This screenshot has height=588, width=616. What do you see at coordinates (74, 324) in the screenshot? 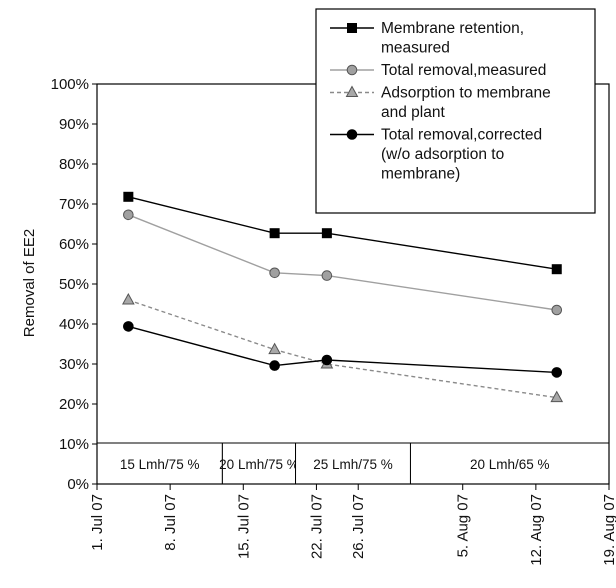
I see `y-tick-label: 40%` at bounding box center [74, 324].